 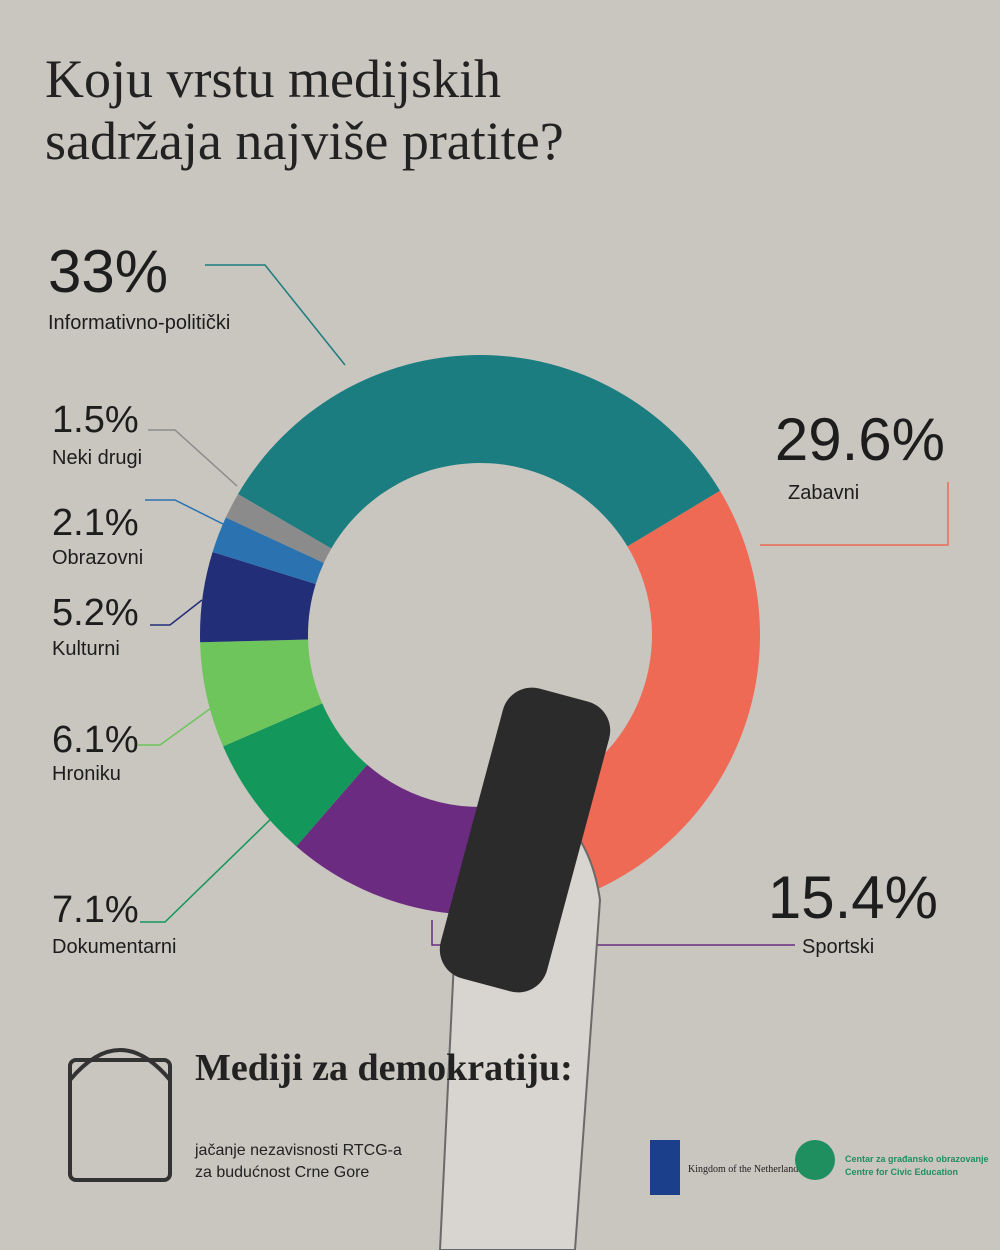 What do you see at coordinates (853, 897) in the screenshot?
I see `value-label: 15.4%` at bounding box center [853, 897].